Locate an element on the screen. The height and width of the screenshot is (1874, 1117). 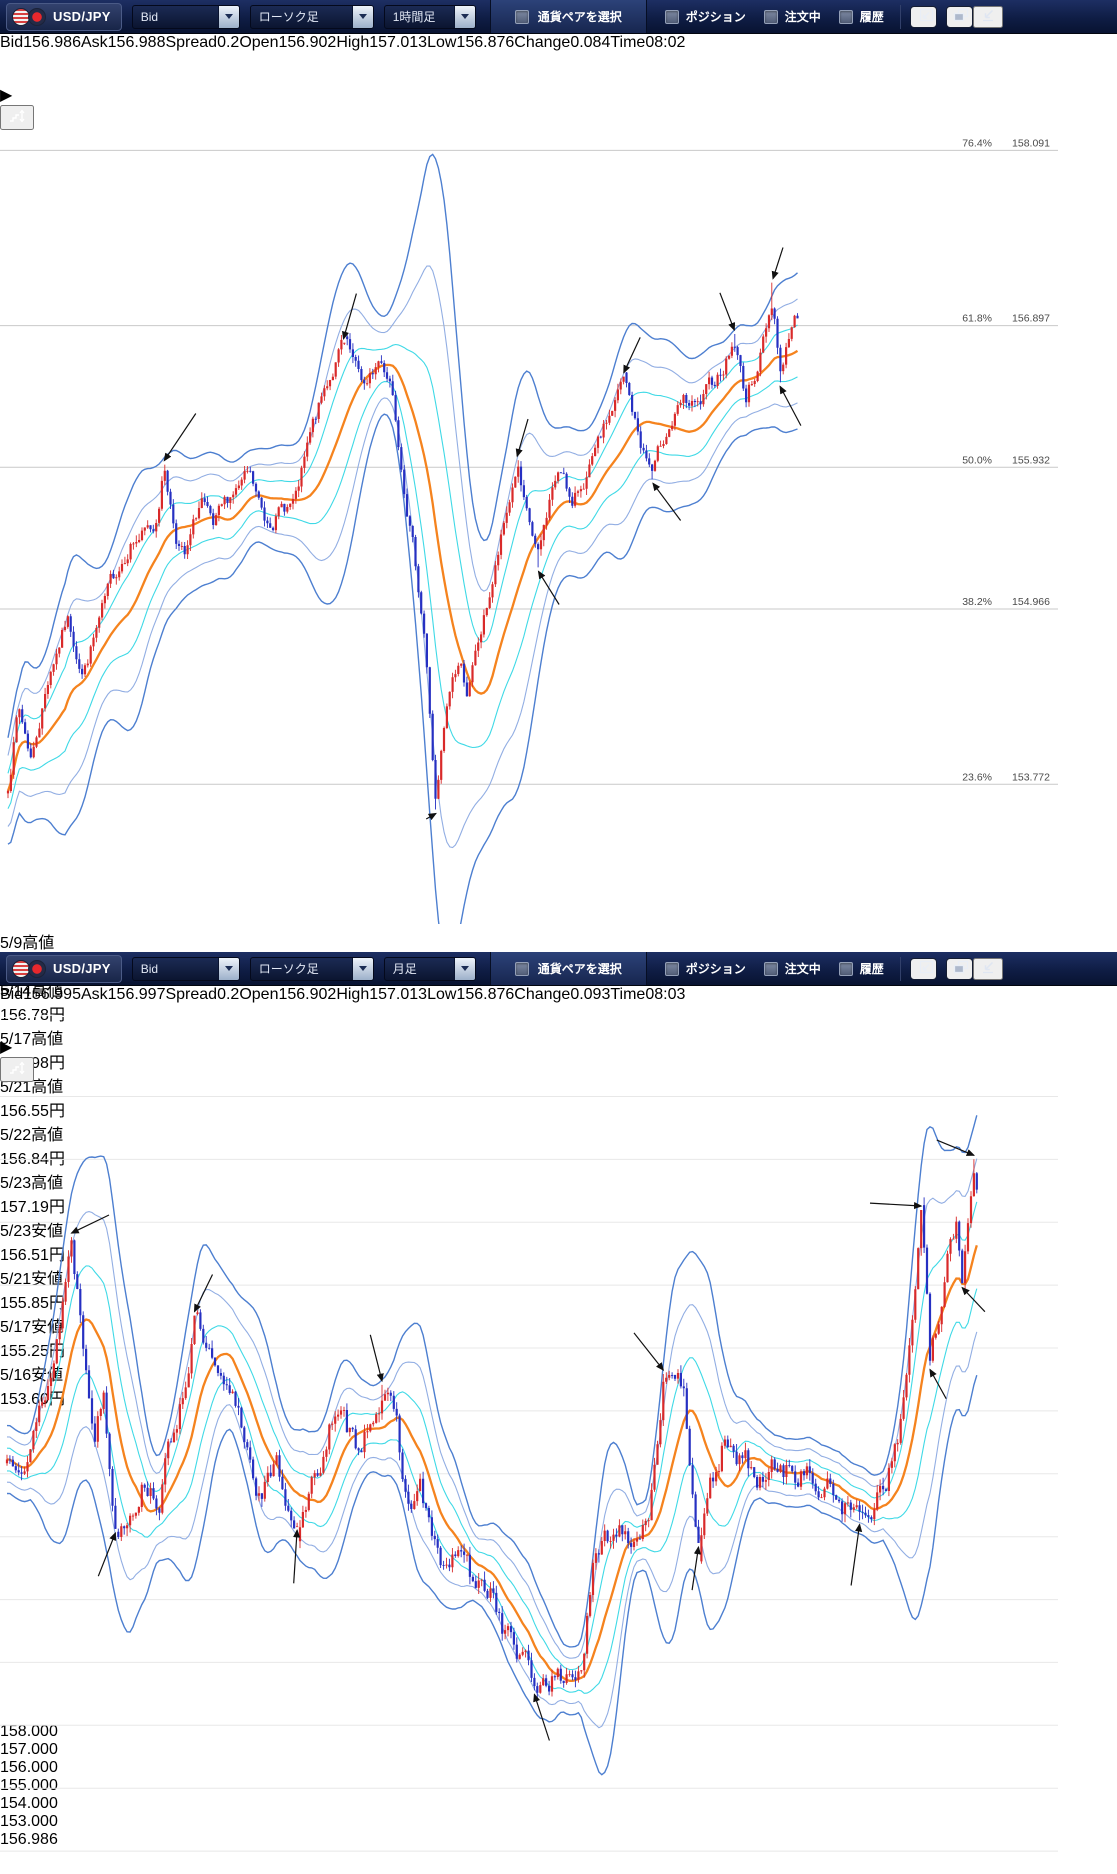
svg-text: 50.0% is located at coordinates (977, 460).